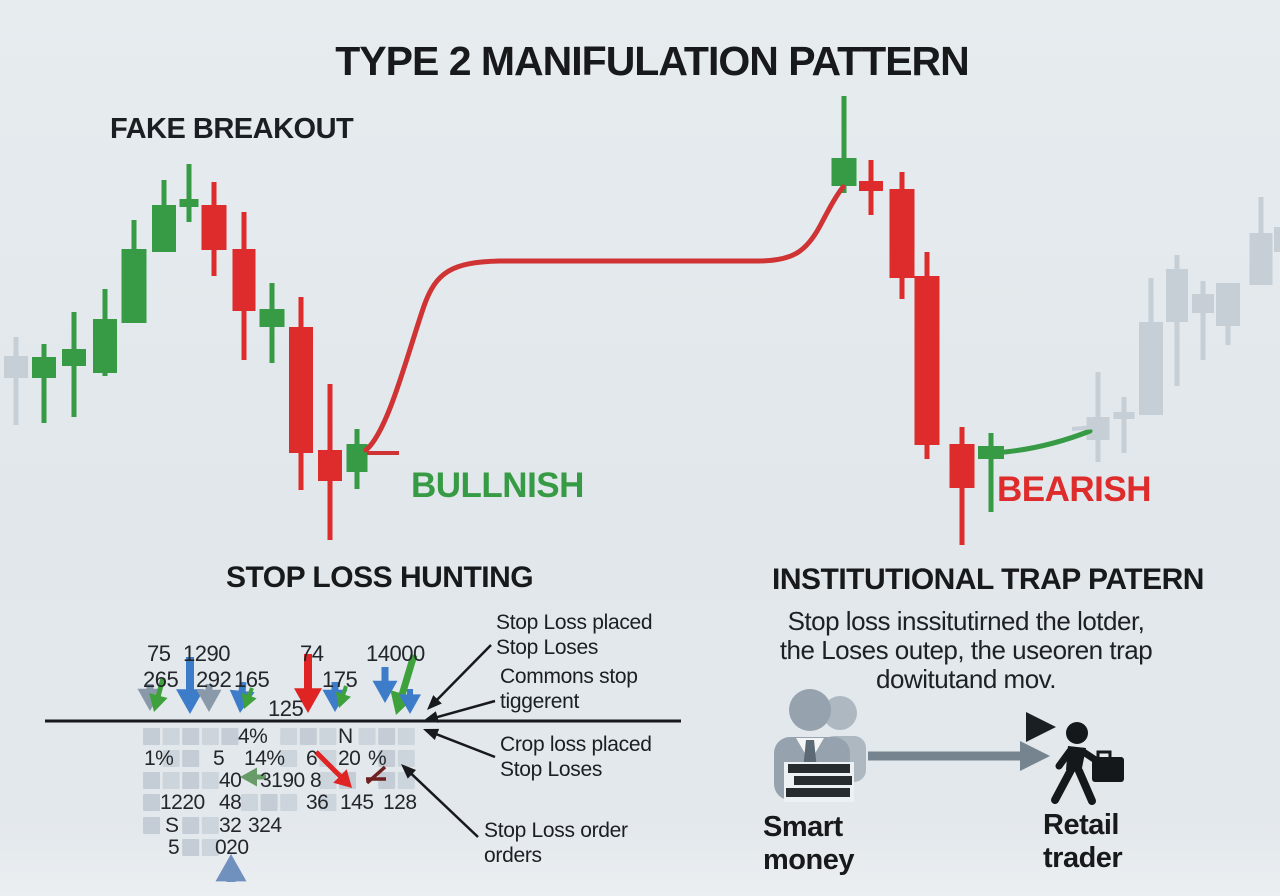 This screenshot has height=896, width=1280. I want to click on actor-label-line: Smart, so click(803, 827).